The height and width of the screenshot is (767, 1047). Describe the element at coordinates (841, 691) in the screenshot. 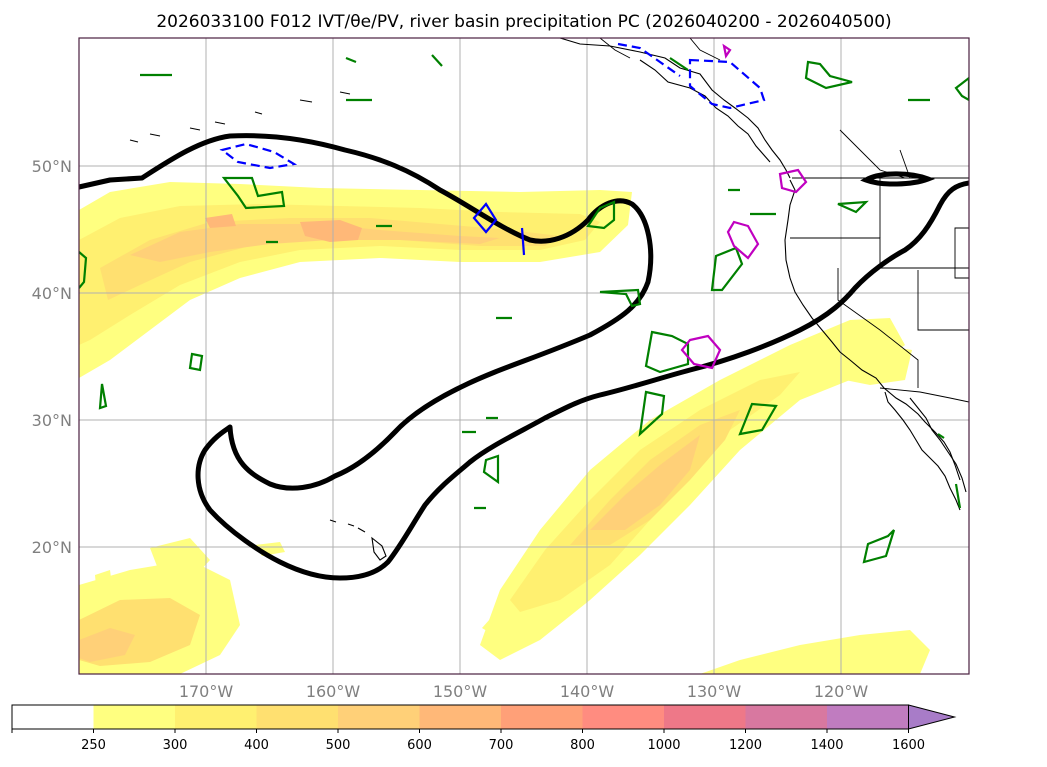

I see `lon-label-120w: 120°W` at that location.